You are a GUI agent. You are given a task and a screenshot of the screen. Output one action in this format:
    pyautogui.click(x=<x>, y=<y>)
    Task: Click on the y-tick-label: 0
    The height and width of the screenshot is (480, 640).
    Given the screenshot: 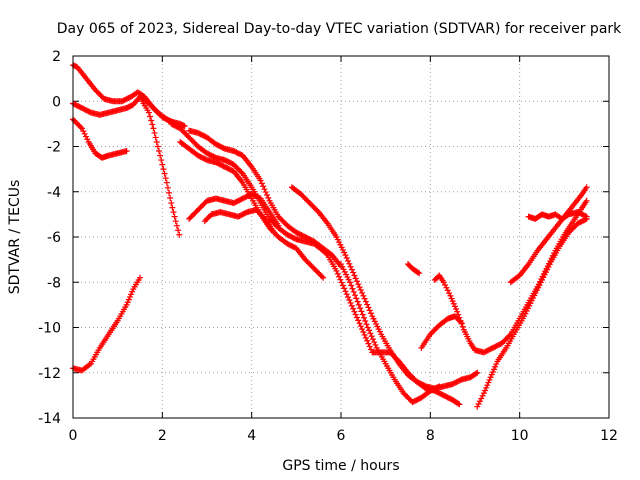 What is the action you would take?
    pyautogui.click(x=56, y=102)
    